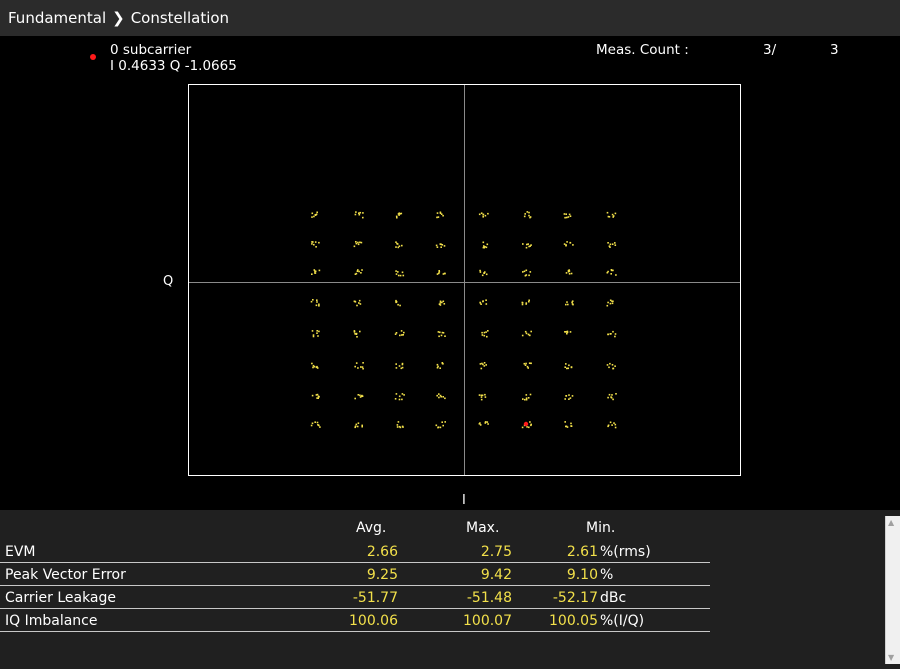 Image resolution: width=900 pixels, height=669 pixels. Describe the element at coordinates (834, 50) in the screenshot. I see `meas-count-total: 3` at that location.